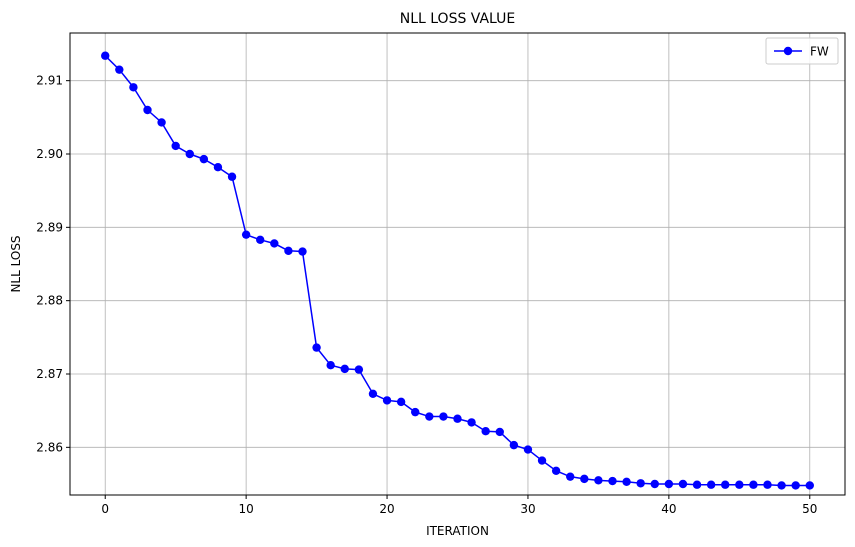 The height and width of the screenshot is (547, 855). I want to click on x-tick-label: 40, so click(668, 509).